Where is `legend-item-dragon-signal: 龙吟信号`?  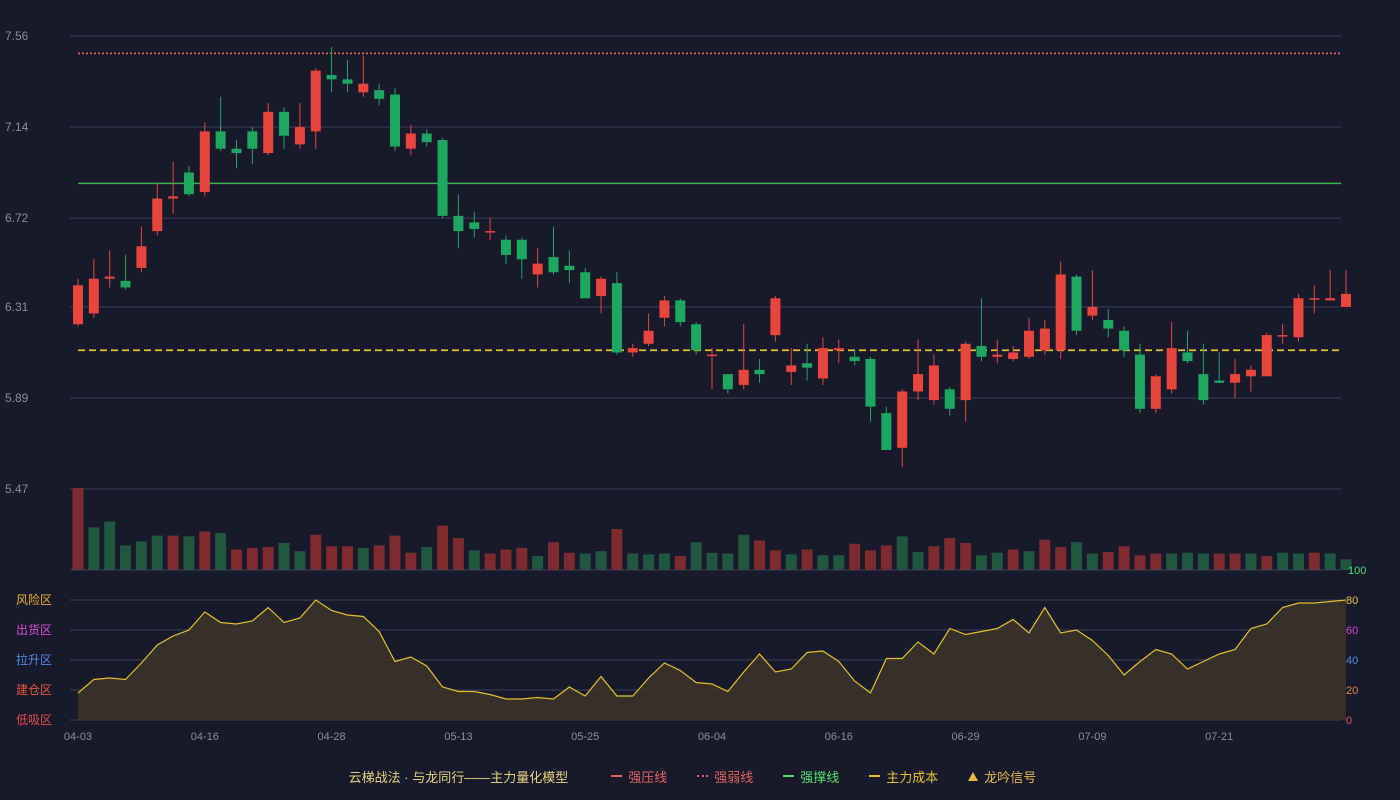
legend-item-dragon-signal: 龙吟信号 is located at coordinates (1002, 776).